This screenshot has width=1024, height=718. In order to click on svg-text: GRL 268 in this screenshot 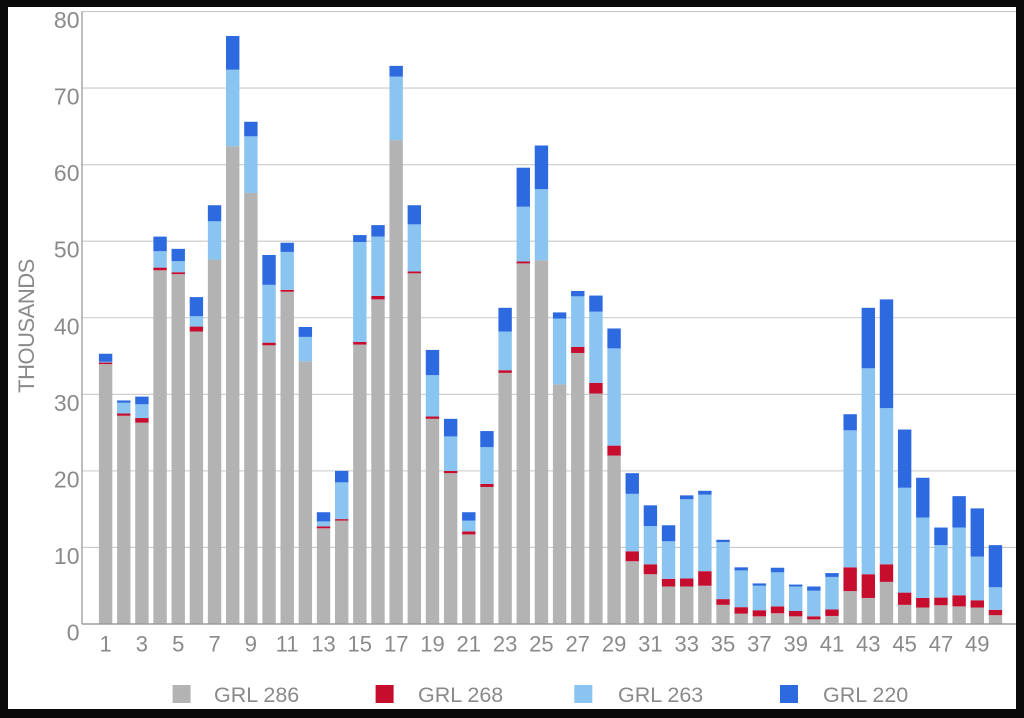, I will do `click(460, 695)`.